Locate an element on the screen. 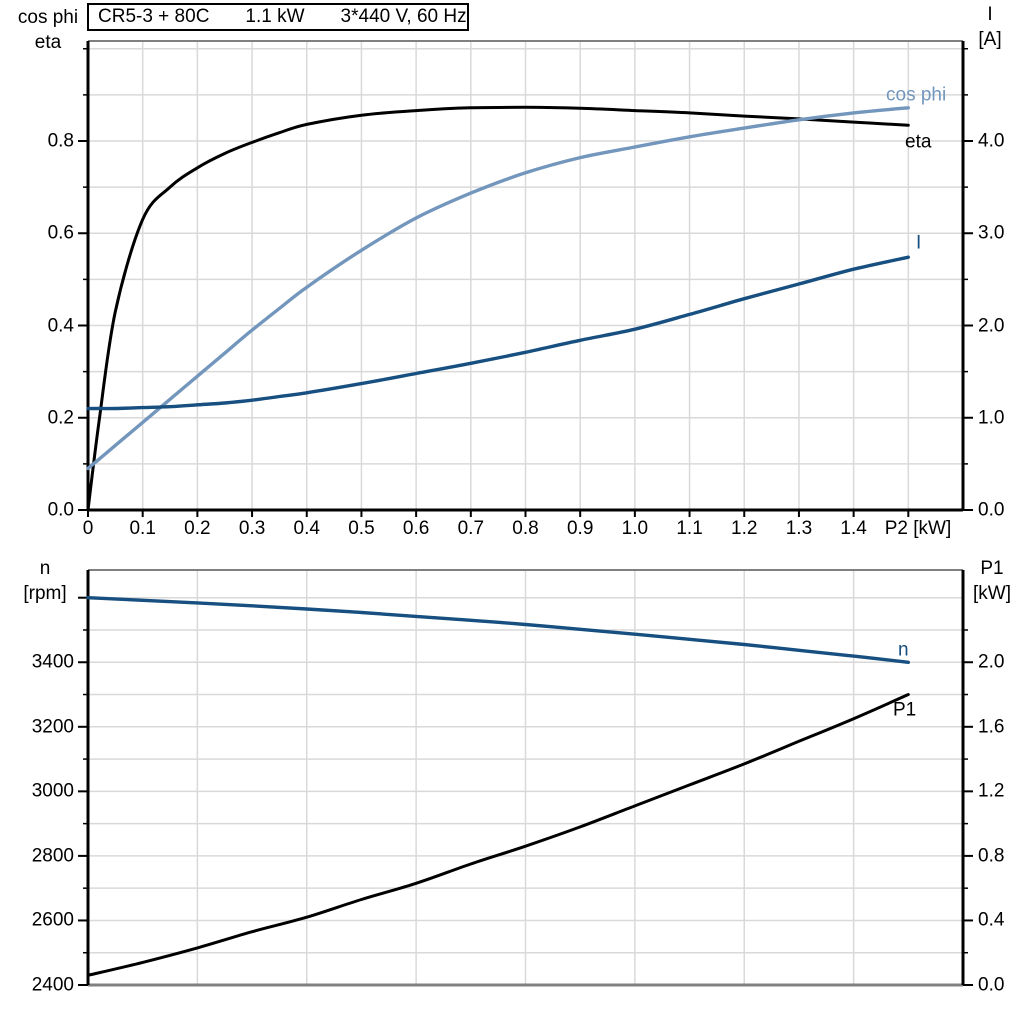 Image resolution: width=1024 pixels, height=1024 pixels. y-tick-label-left: 0.2 is located at coordinates (60, 418).